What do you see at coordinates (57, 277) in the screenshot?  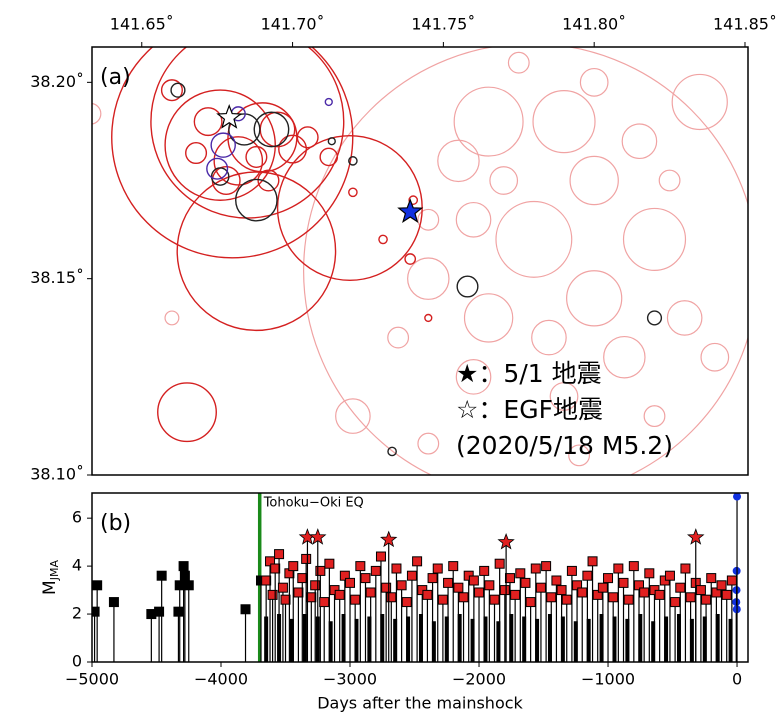 I see `y-tick-label: 38.15˚` at bounding box center [57, 277].